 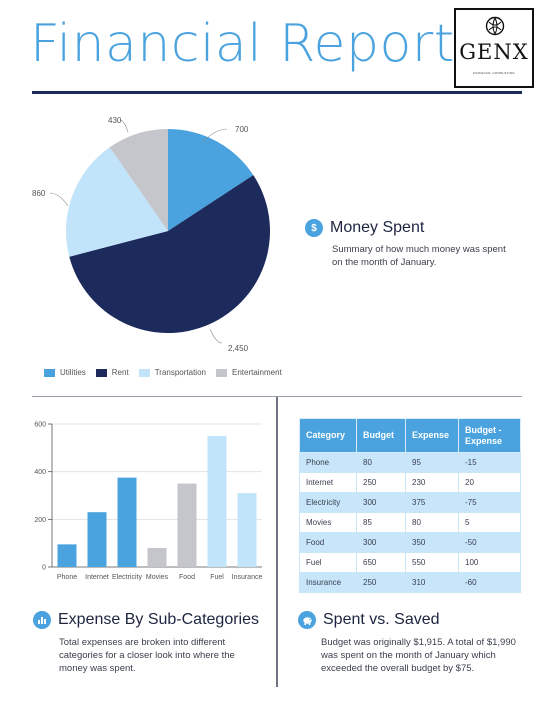 I want to click on cell-expense: 350, so click(x=432, y=542).